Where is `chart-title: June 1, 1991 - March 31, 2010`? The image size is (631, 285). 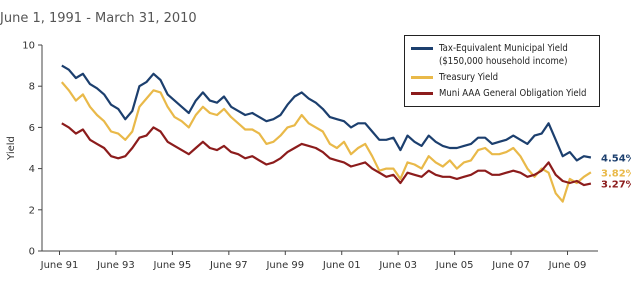
chart-title: June 1, 1991 - March 31, 2010 is located at coordinates (98, 18).